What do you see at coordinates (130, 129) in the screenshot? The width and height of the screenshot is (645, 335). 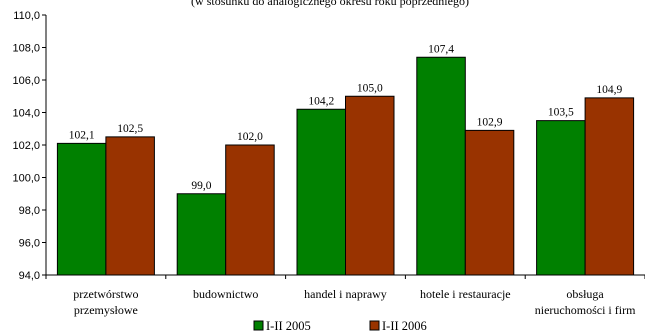 I see `bar-value-label: 102,5` at bounding box center [130, 129].